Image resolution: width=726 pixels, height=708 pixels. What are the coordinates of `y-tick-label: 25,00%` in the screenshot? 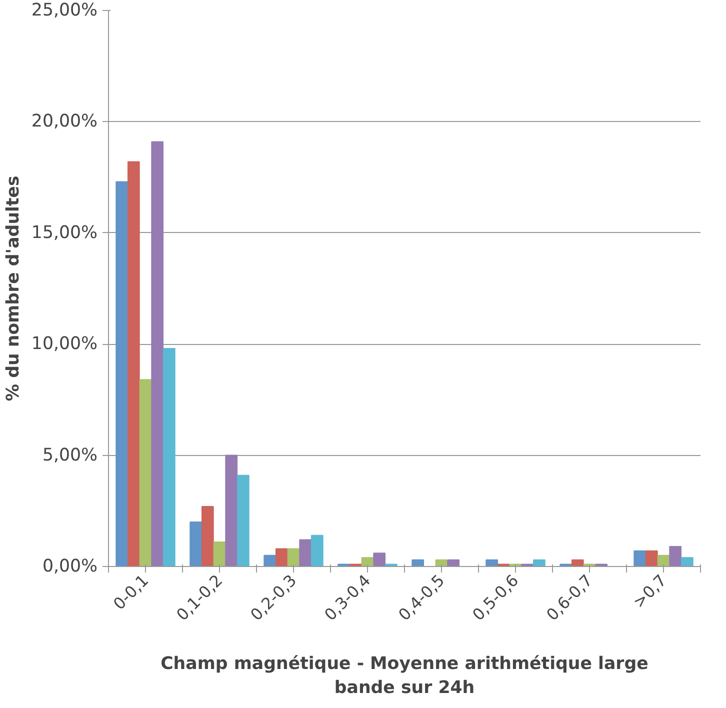 It's located at (64, 10).